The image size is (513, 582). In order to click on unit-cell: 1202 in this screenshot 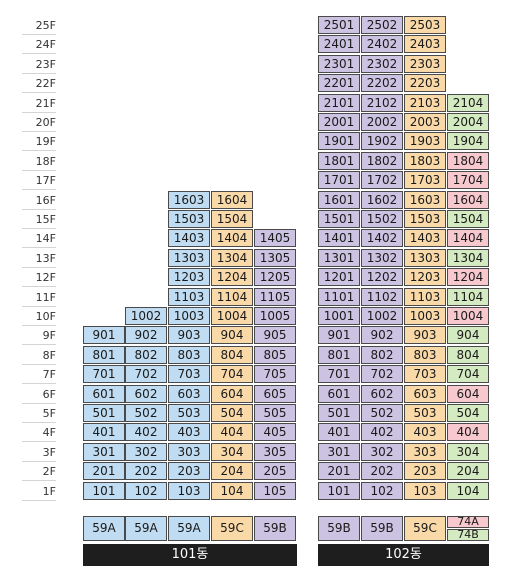, I will do `click(382, 277)`.